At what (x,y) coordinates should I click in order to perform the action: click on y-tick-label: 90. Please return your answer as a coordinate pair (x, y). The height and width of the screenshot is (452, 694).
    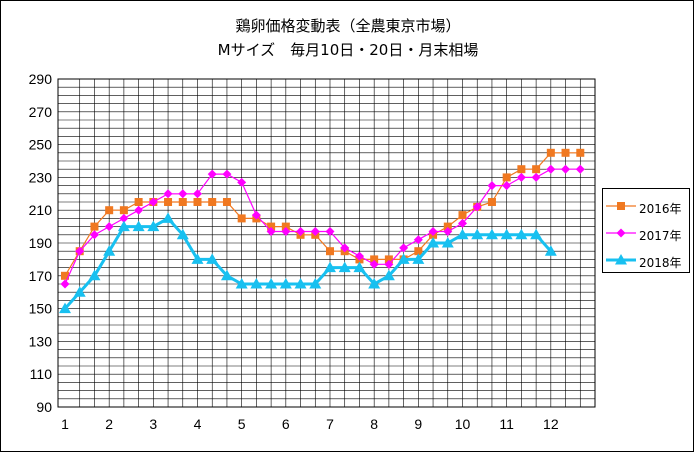
    Looking at the image, I should click on (44, 407).